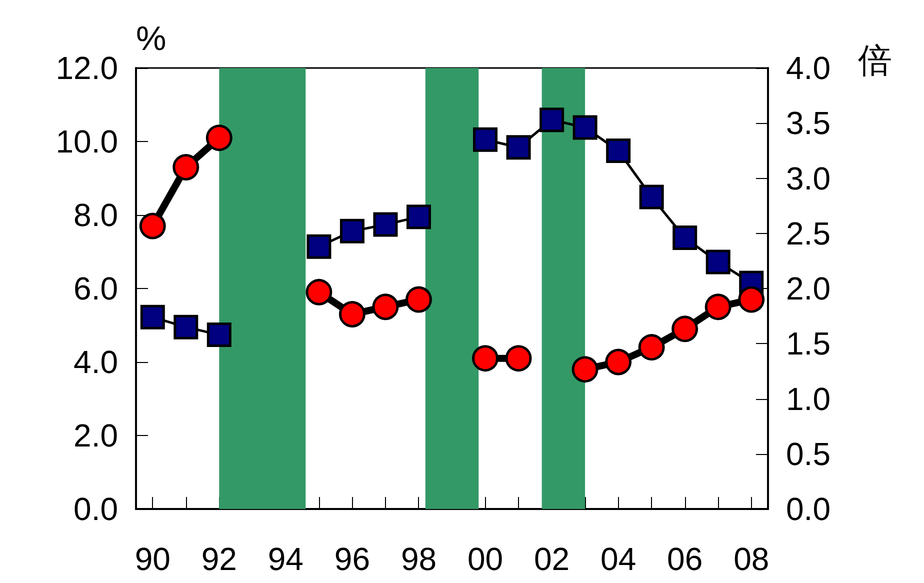 The image size is (924, 583). I want to click on y2-tick-label: 4.0, so click(808, 68).